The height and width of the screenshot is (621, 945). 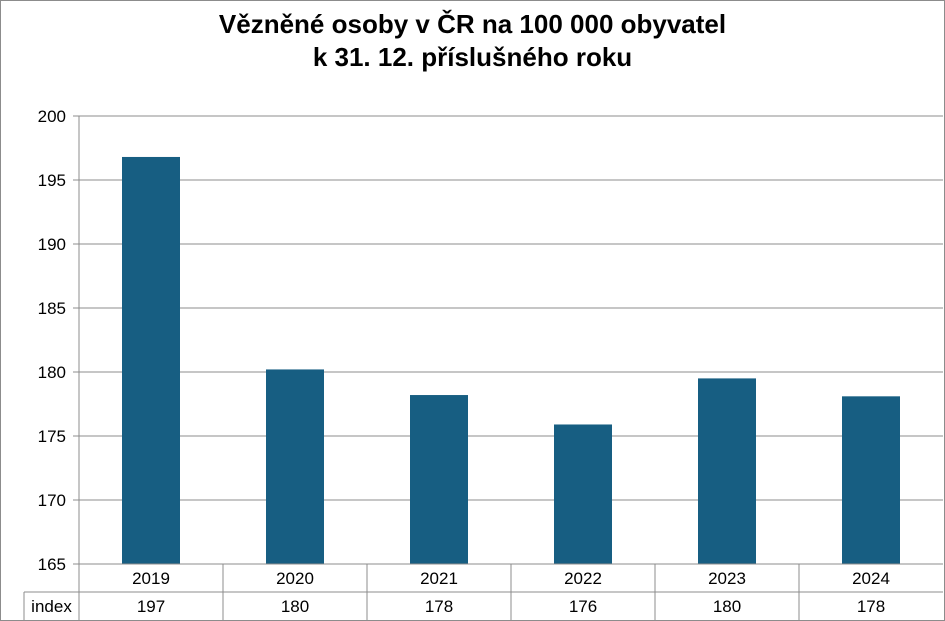 What do you see at coordinates (727, 578) in the screenshot?
I see `x-tick-label: 2023` at bounding box center [727, 578].